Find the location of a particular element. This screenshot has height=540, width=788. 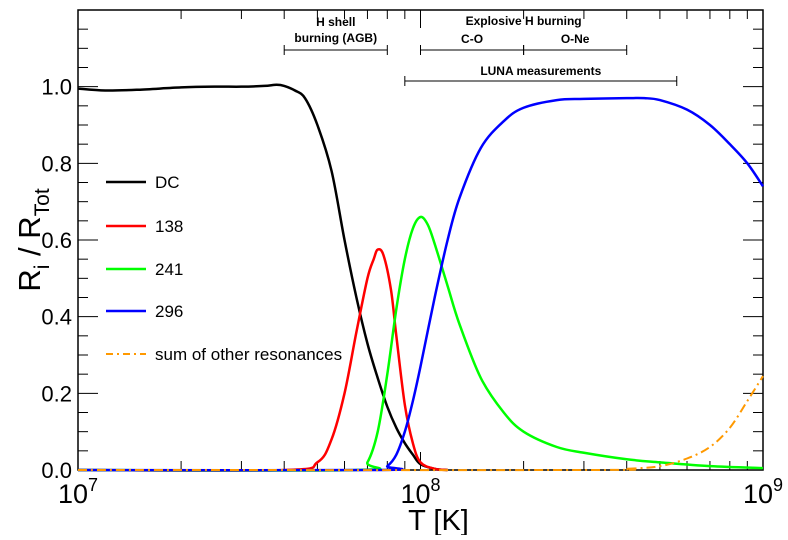

x-tick-label: 10⁹ is located at coordinates (763, 492).